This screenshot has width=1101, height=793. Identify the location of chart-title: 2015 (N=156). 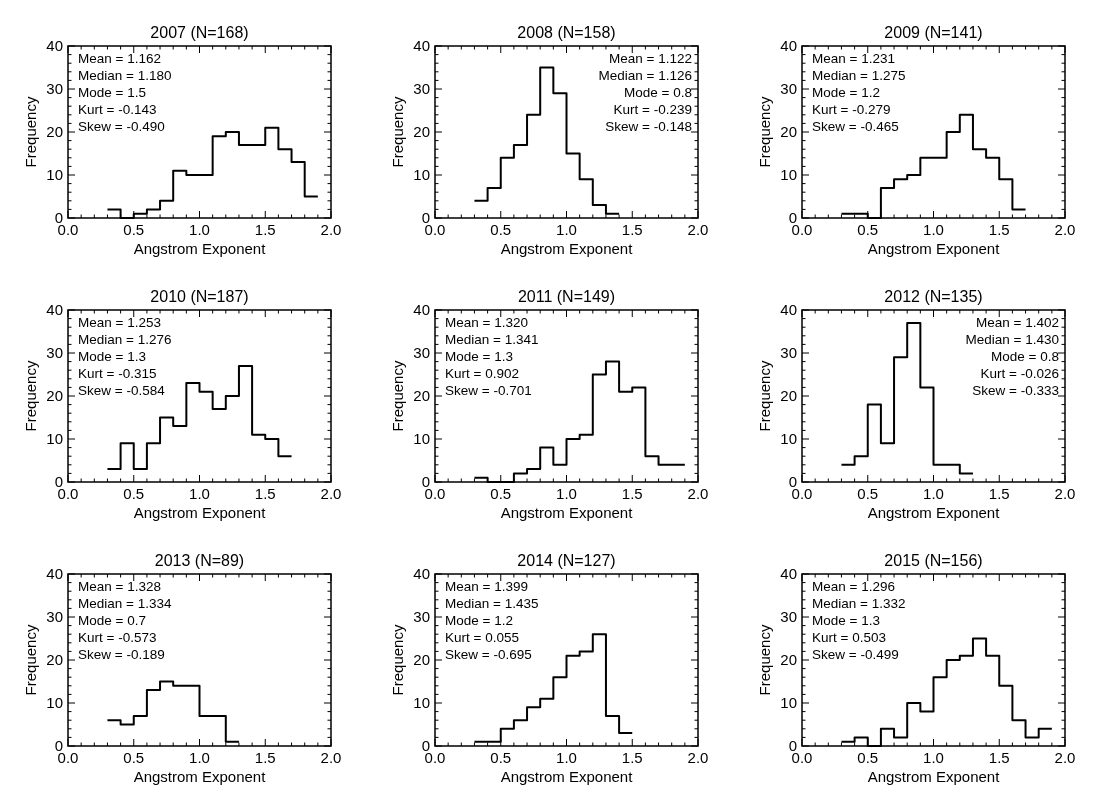
(933, 560).